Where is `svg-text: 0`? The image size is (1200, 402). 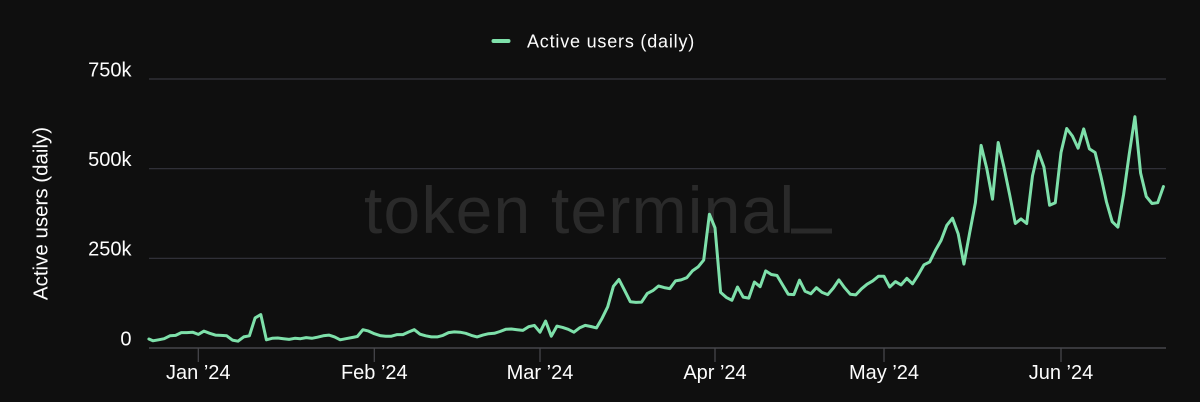 svg-text: 0 is located at coordinates (125, 339).